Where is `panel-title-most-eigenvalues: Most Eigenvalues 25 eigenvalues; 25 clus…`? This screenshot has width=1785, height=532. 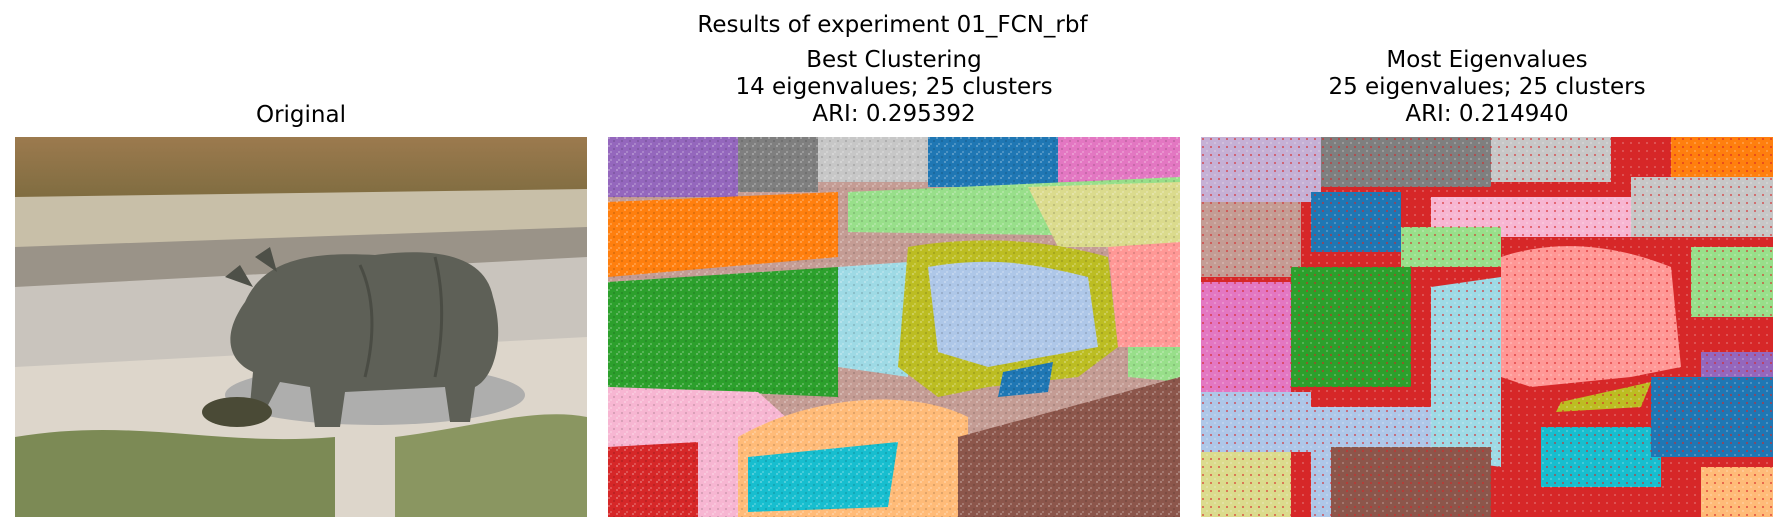
panel-title-most-eigenvalues: Most Eigenvalues 25 eigenvalues; 25 clus… is located at coordinates (1487, 87).